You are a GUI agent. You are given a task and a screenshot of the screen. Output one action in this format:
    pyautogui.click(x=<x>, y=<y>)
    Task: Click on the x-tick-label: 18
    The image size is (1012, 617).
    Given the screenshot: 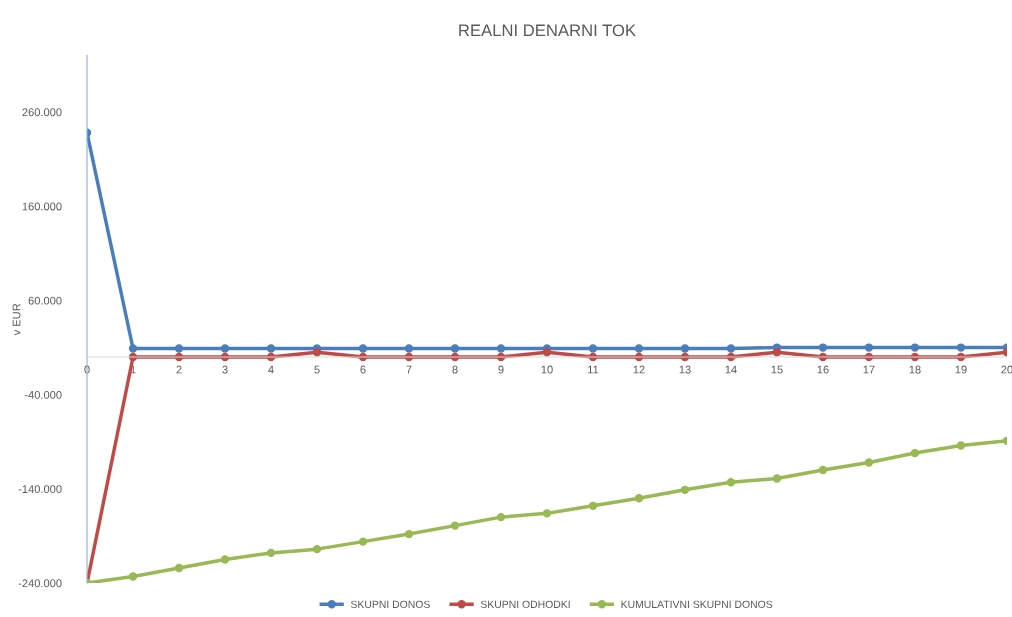 What is the action you would take?
    pyautogui.click(x=915, y=369)
    